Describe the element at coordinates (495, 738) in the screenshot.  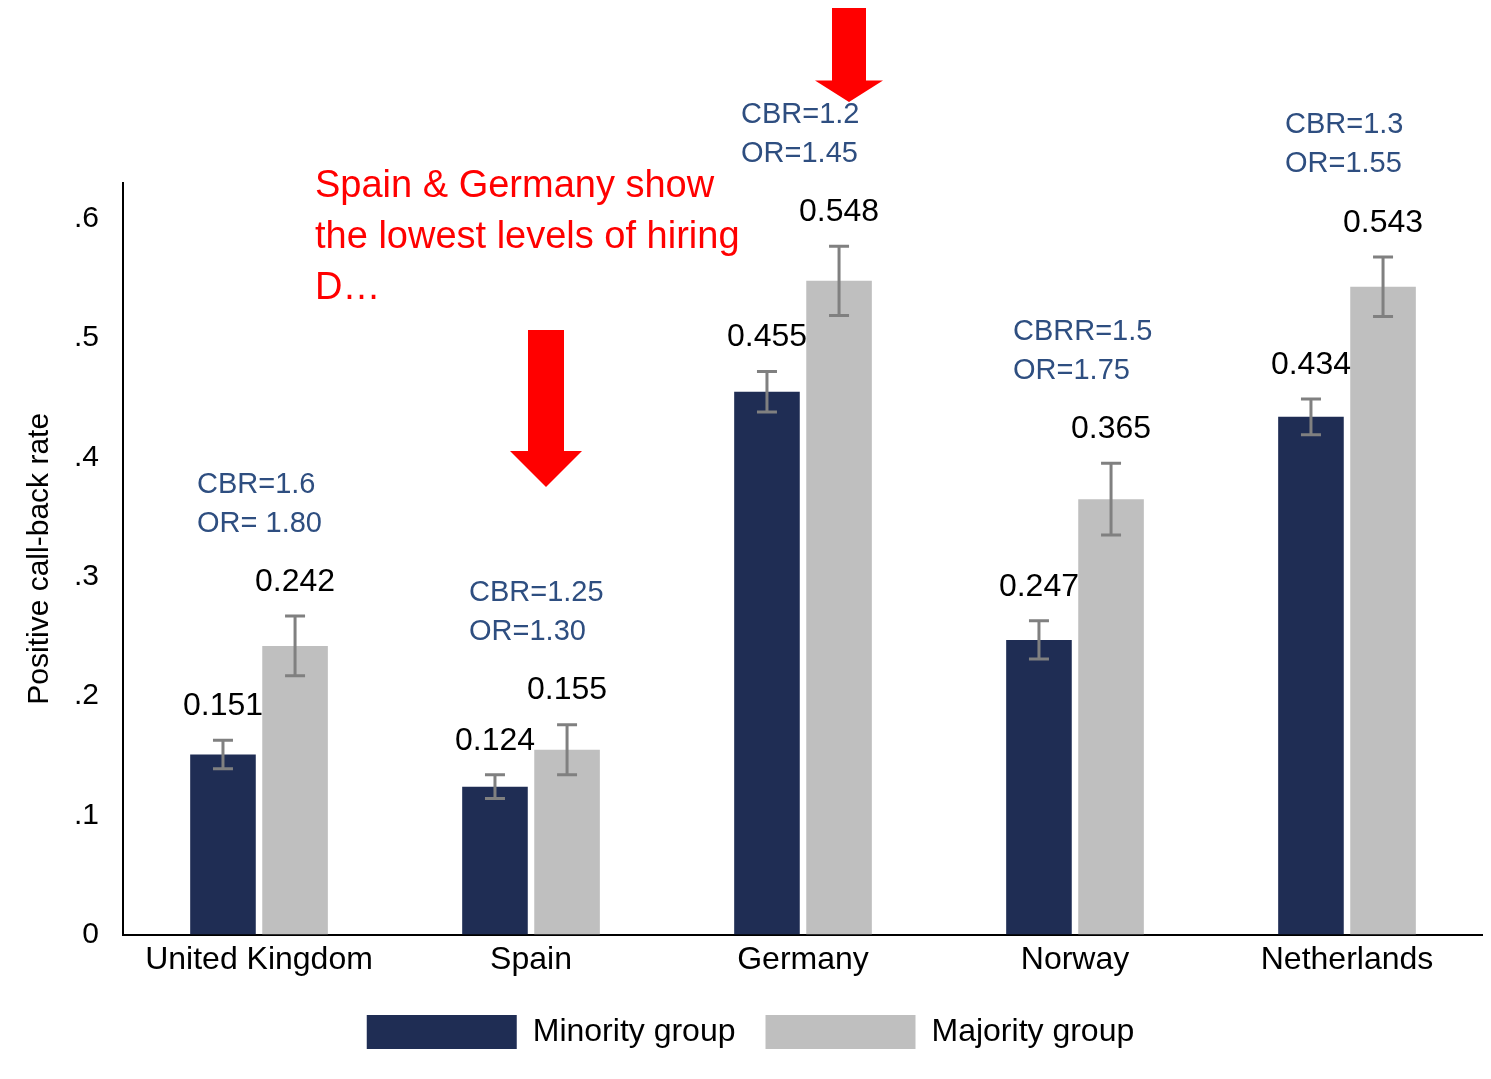
I see `data-label: 0.124` at that location.